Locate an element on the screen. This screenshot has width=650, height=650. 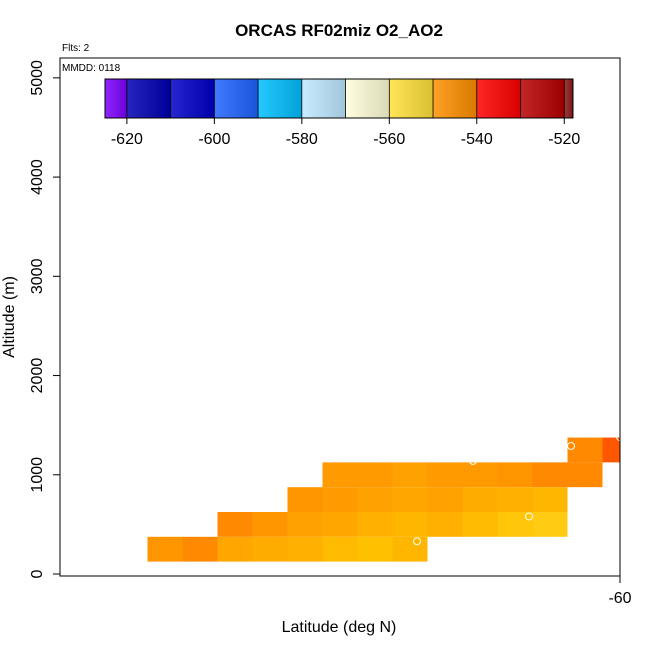
x-axis-label: Latitude (deg N) is located at coordinates (339, 627).